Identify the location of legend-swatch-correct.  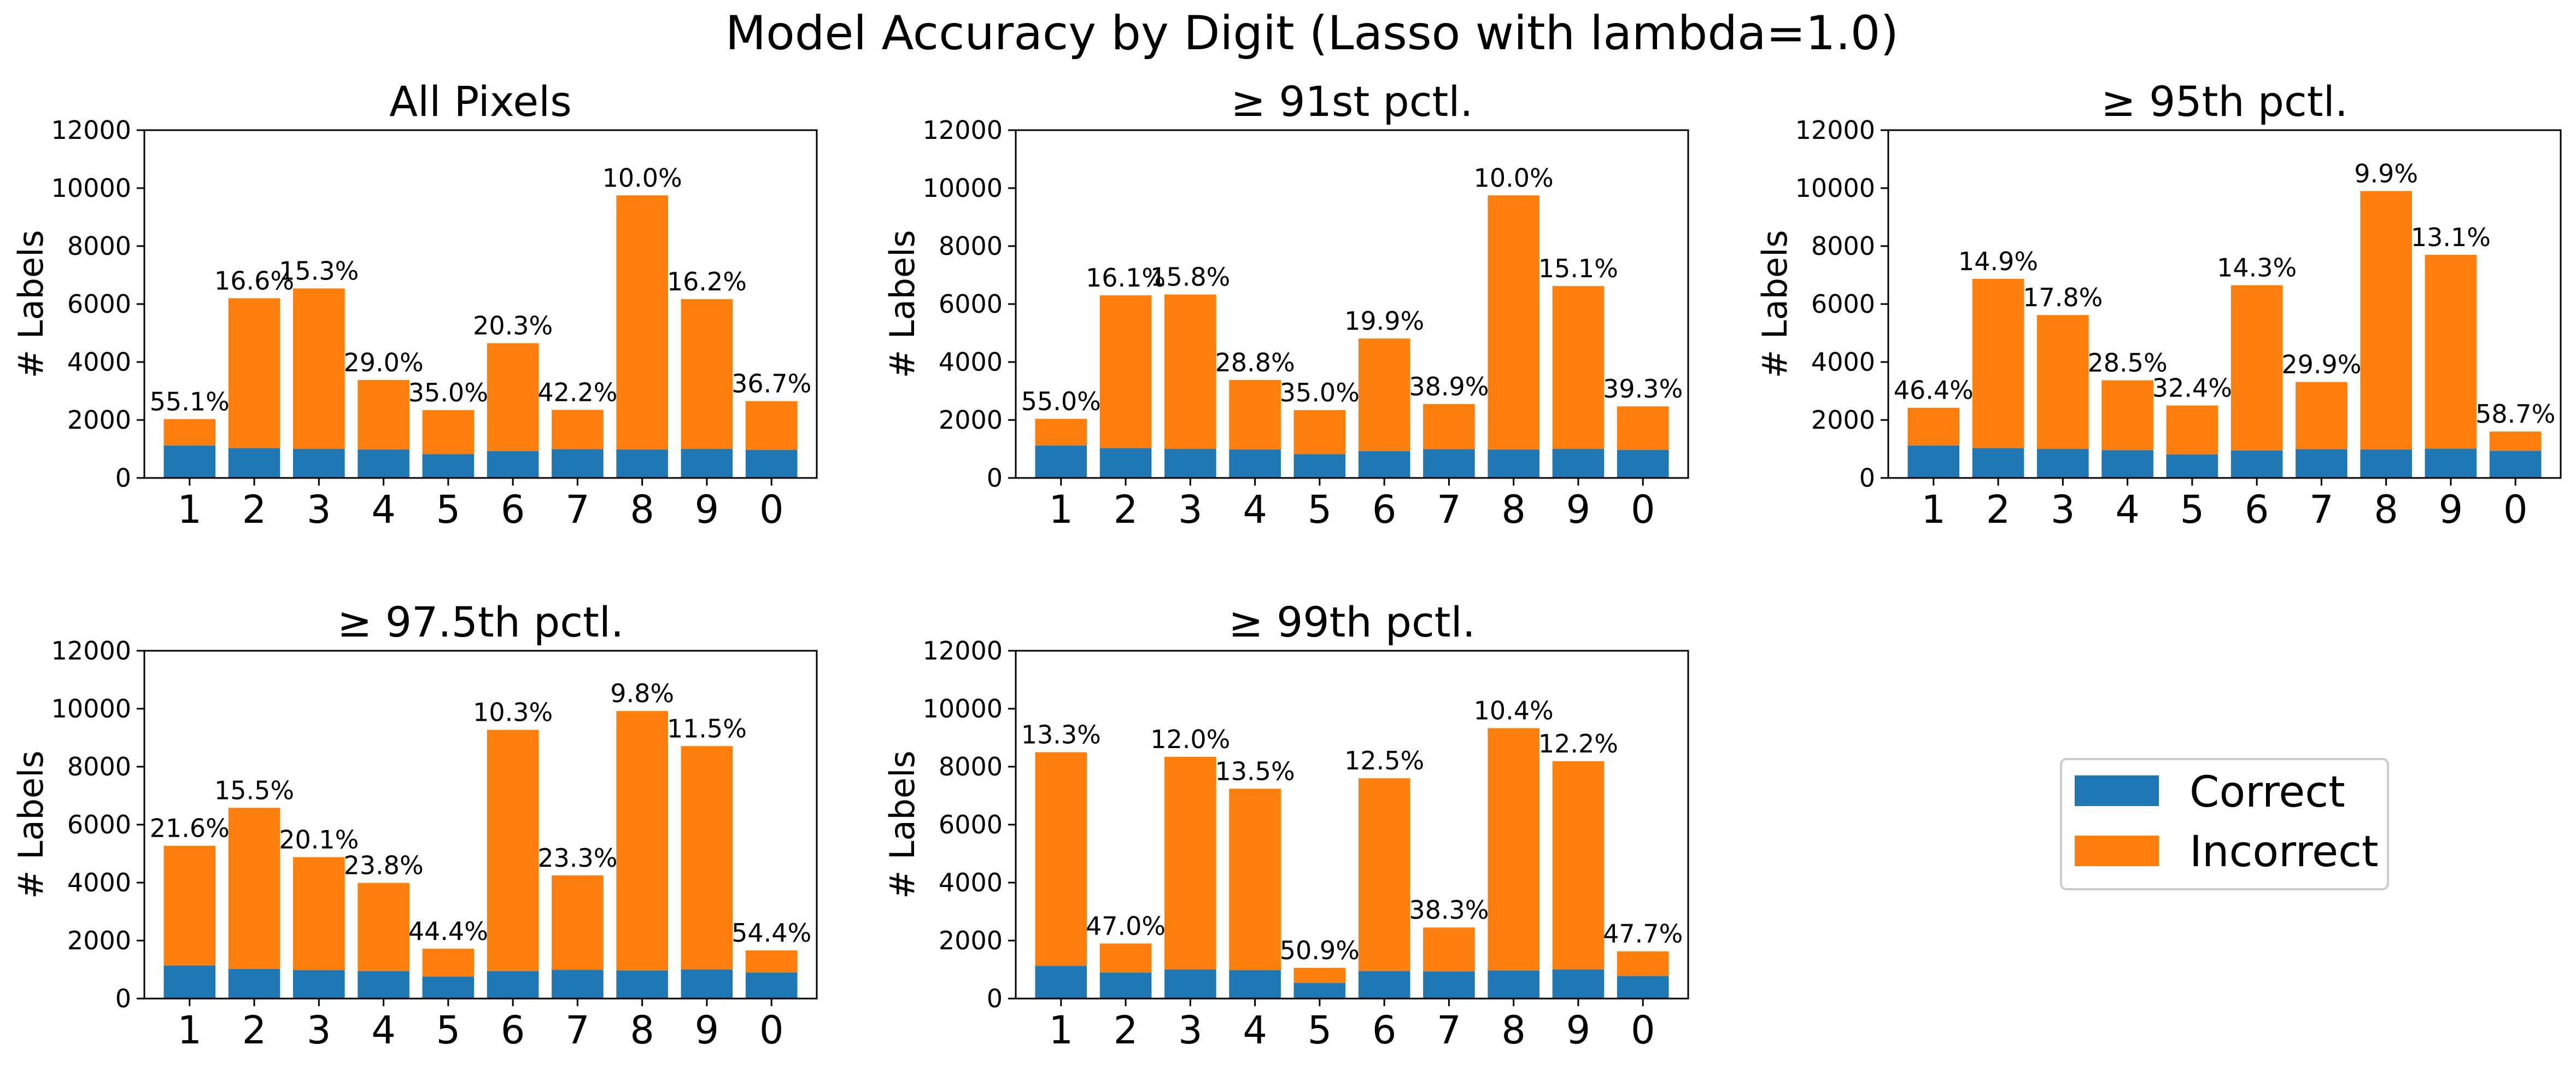
(2117, 790).